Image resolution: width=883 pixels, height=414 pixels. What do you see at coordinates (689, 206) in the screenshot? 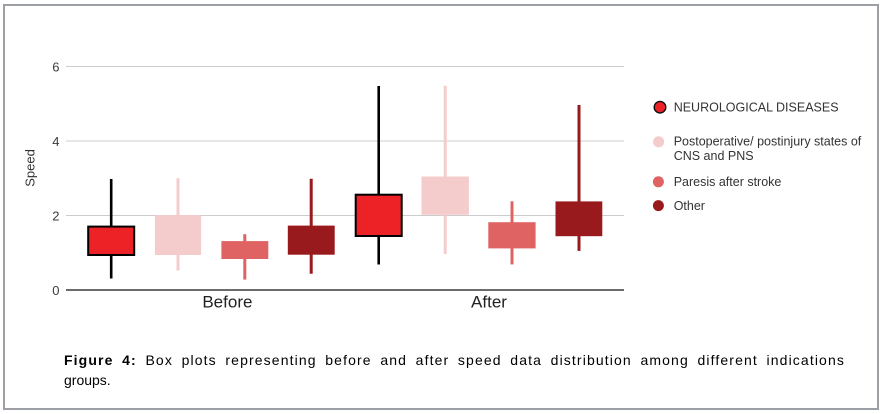
I see `svg-text: Other` at bounding box center [689, 206].